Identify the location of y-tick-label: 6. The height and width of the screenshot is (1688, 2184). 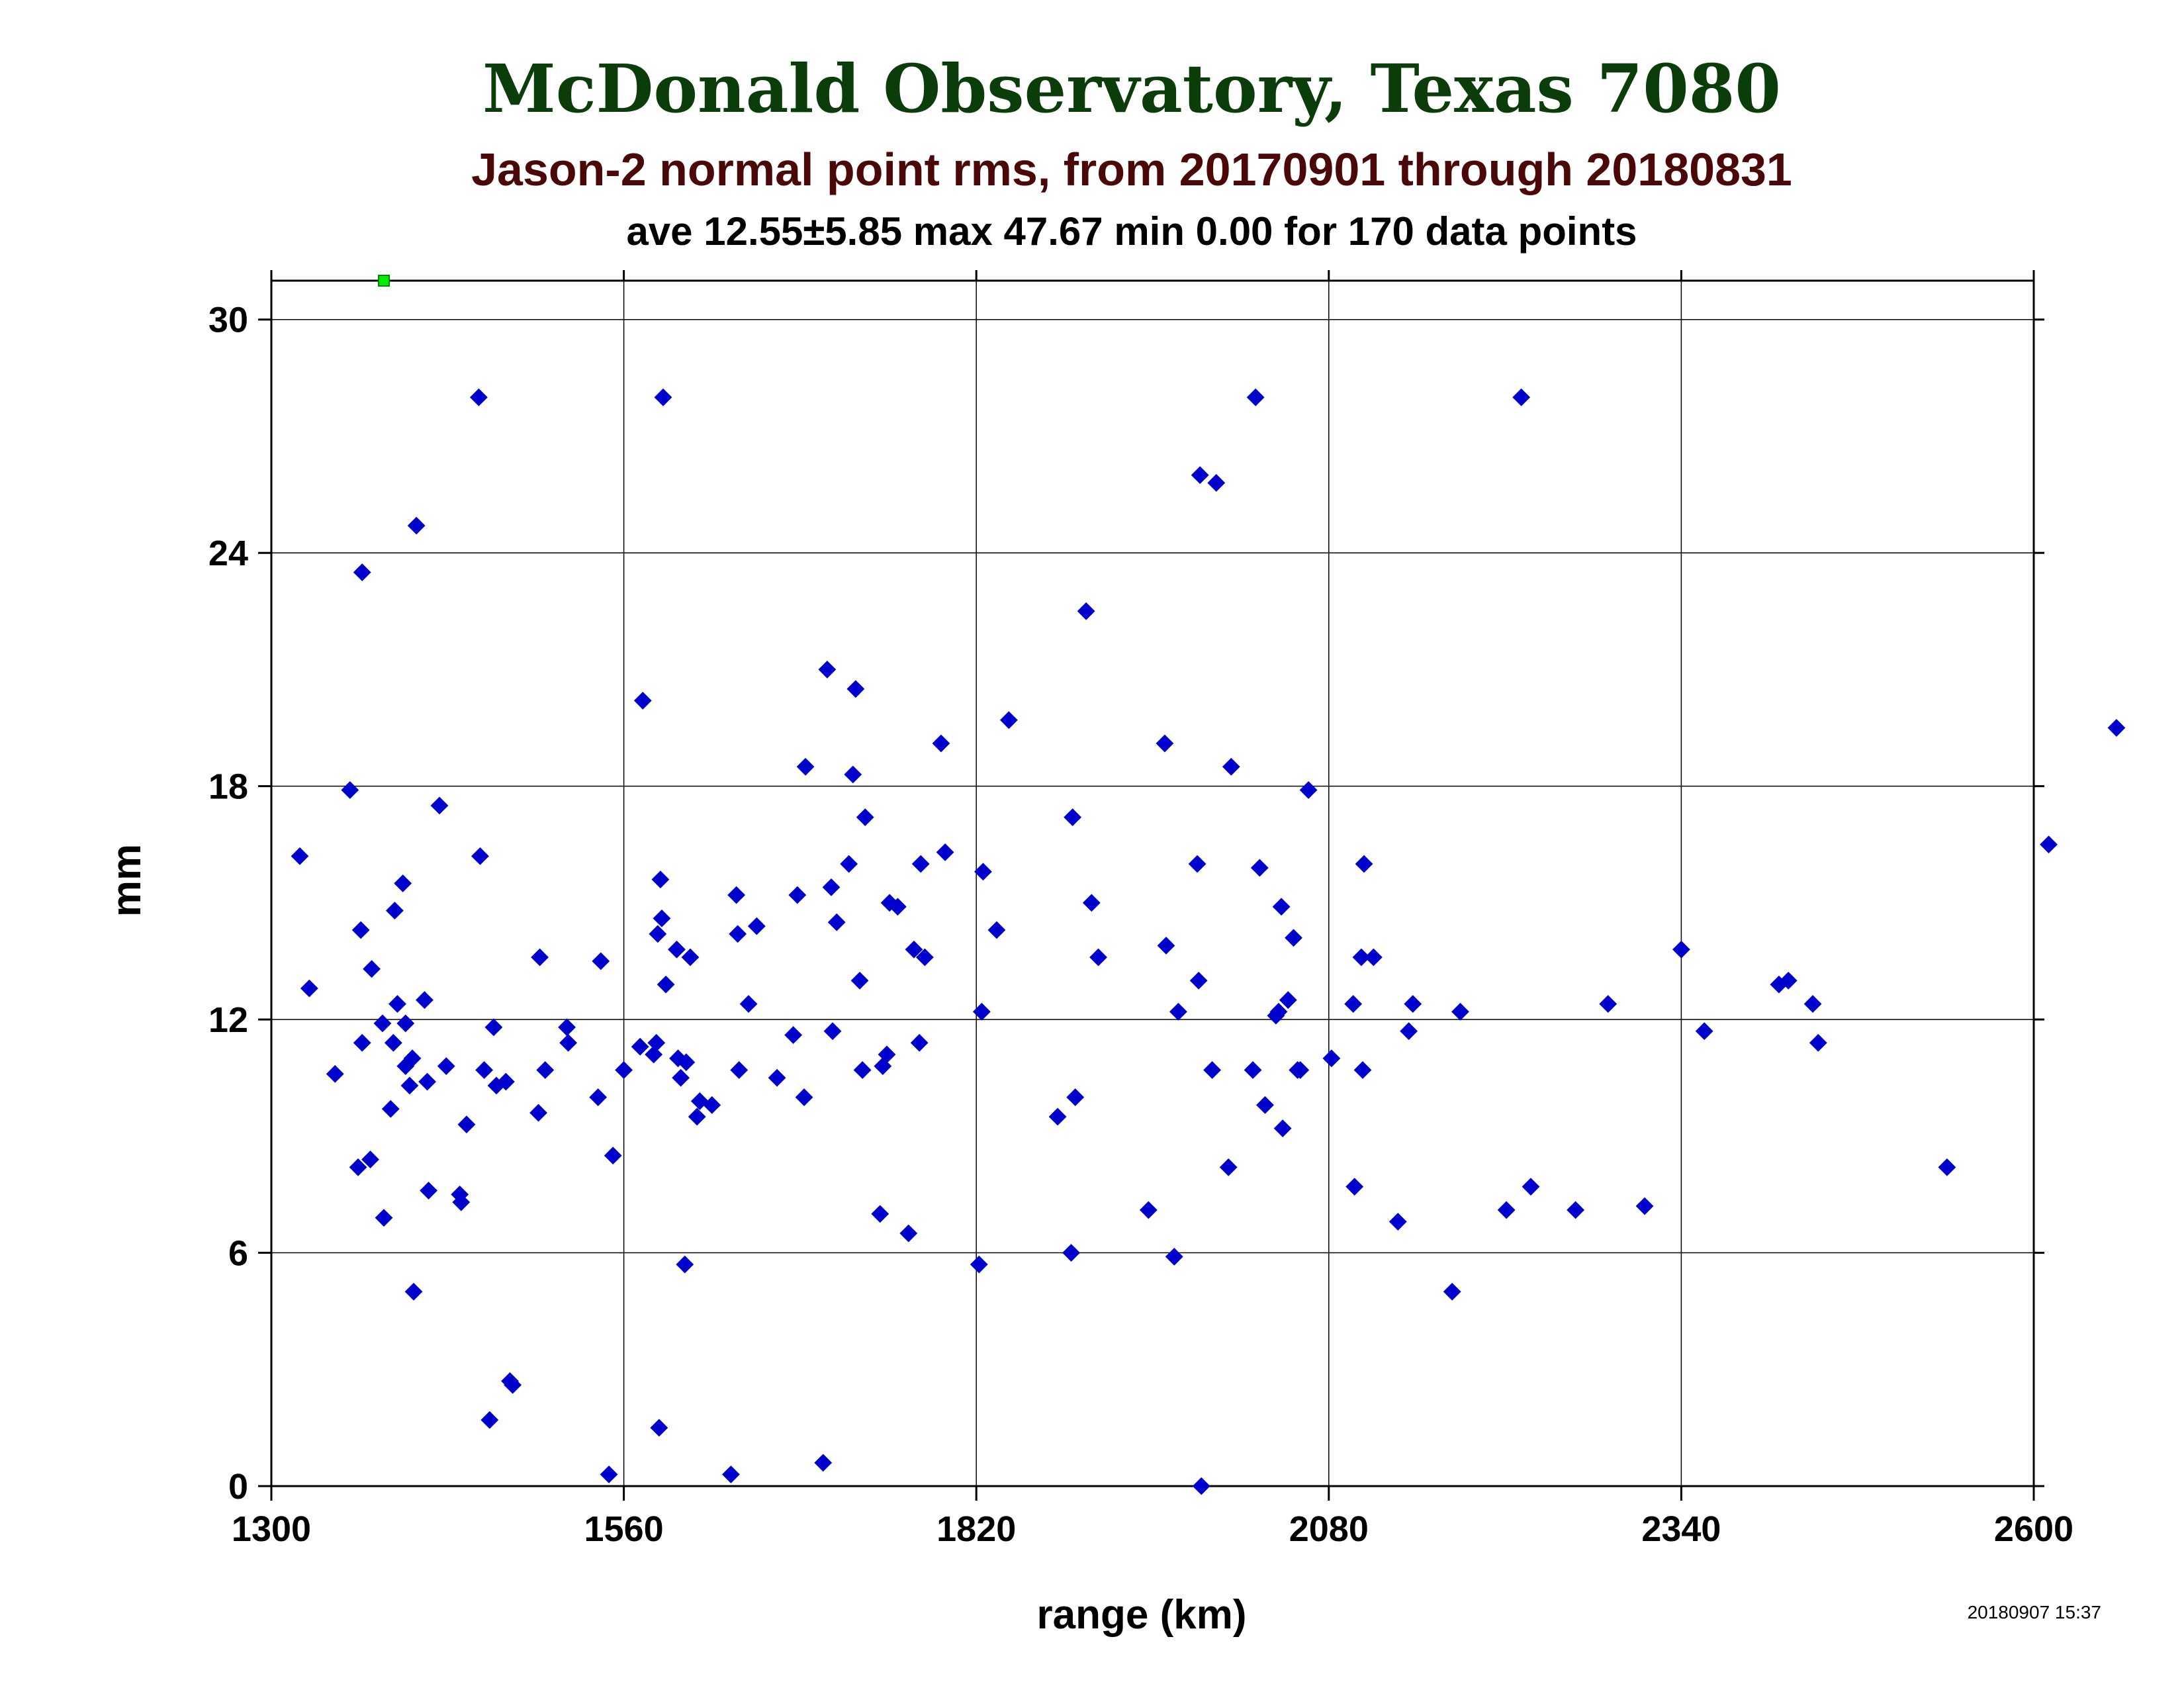
(238, 1254).